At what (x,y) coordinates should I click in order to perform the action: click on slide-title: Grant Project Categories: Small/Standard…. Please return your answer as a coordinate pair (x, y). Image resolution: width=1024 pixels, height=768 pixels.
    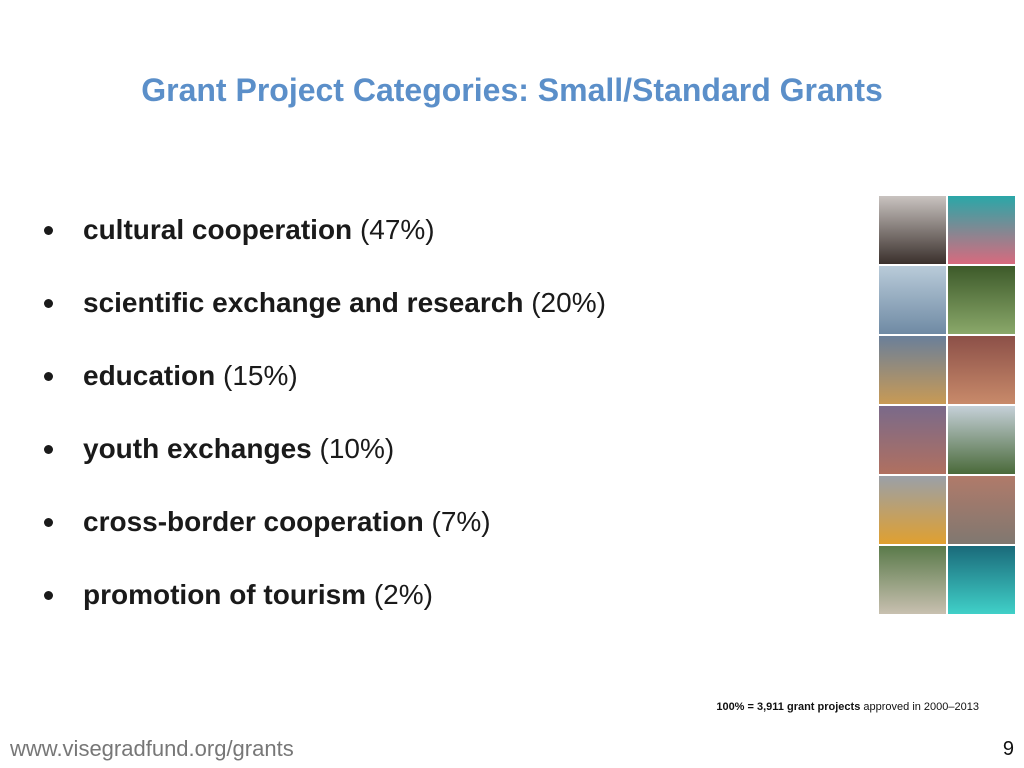
    Looking at the image, I should click on (512, 90).